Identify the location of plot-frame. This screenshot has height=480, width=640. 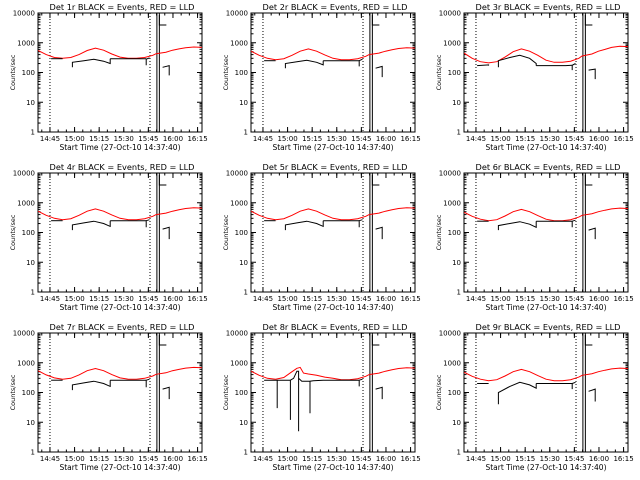
(120, 232).